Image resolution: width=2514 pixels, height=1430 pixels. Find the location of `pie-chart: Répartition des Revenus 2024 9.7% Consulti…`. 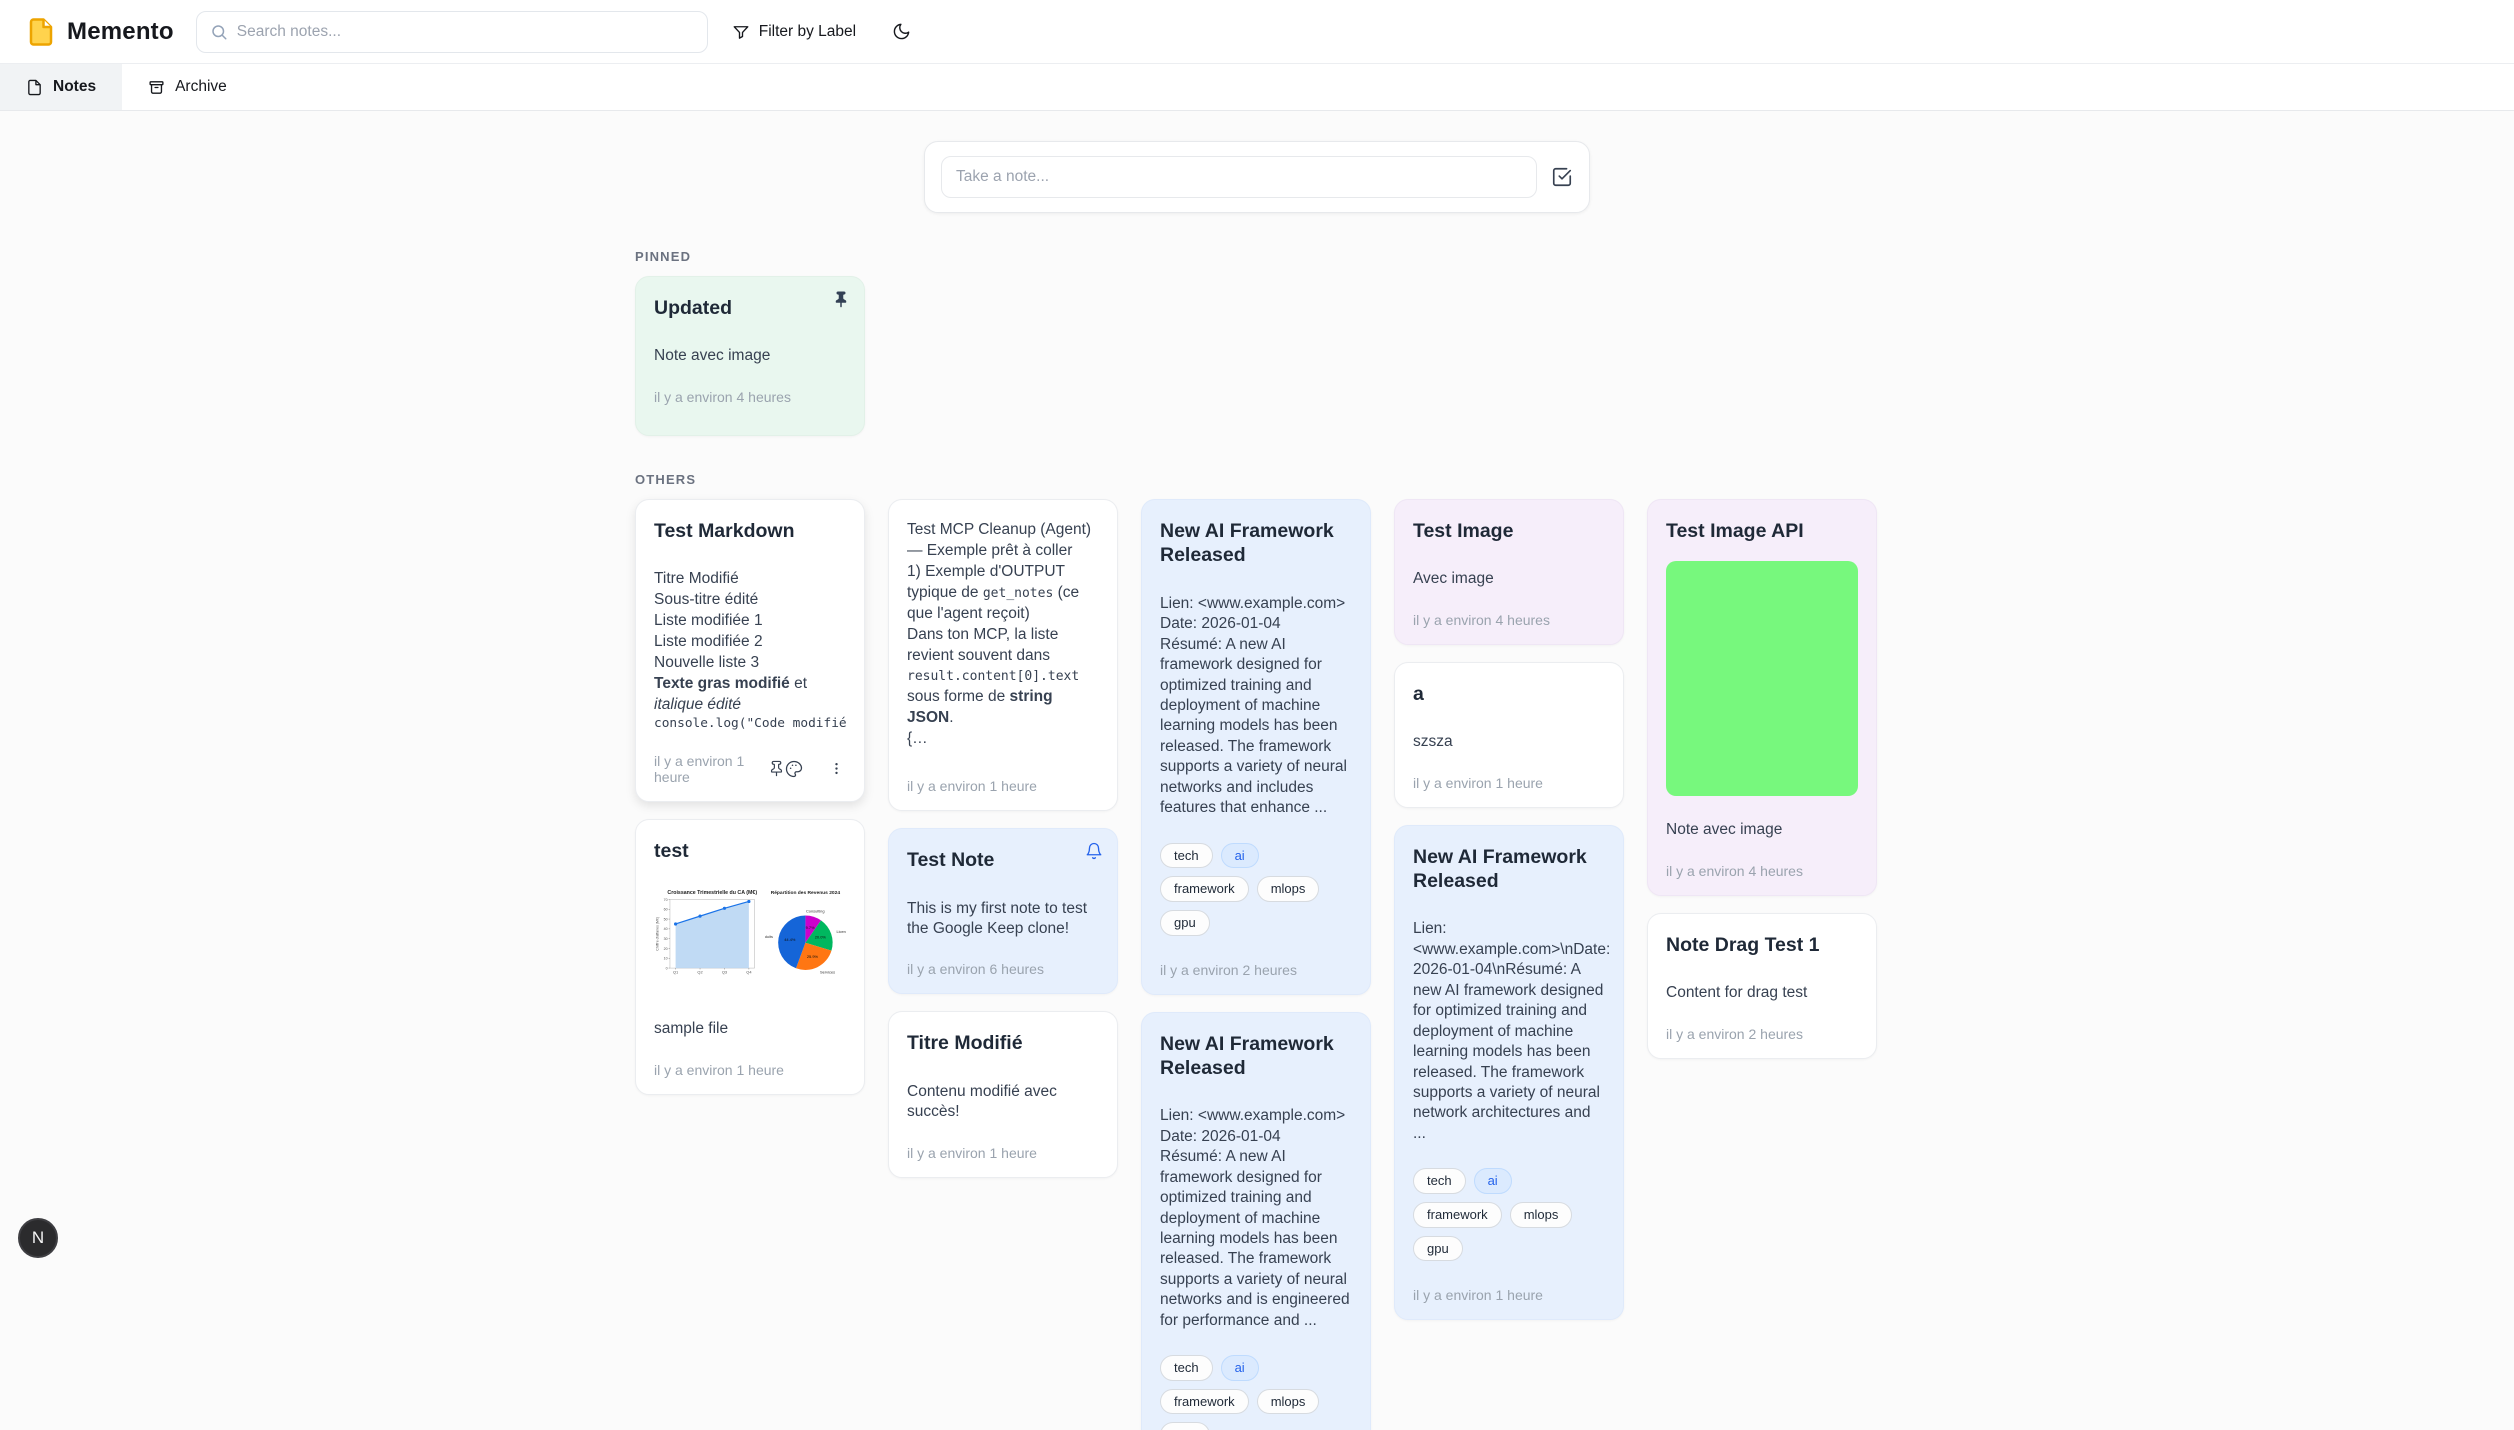

pie-chart: Répartition des Revenus 2024 9.7% Consulti… is located at coordinates (805, 938).